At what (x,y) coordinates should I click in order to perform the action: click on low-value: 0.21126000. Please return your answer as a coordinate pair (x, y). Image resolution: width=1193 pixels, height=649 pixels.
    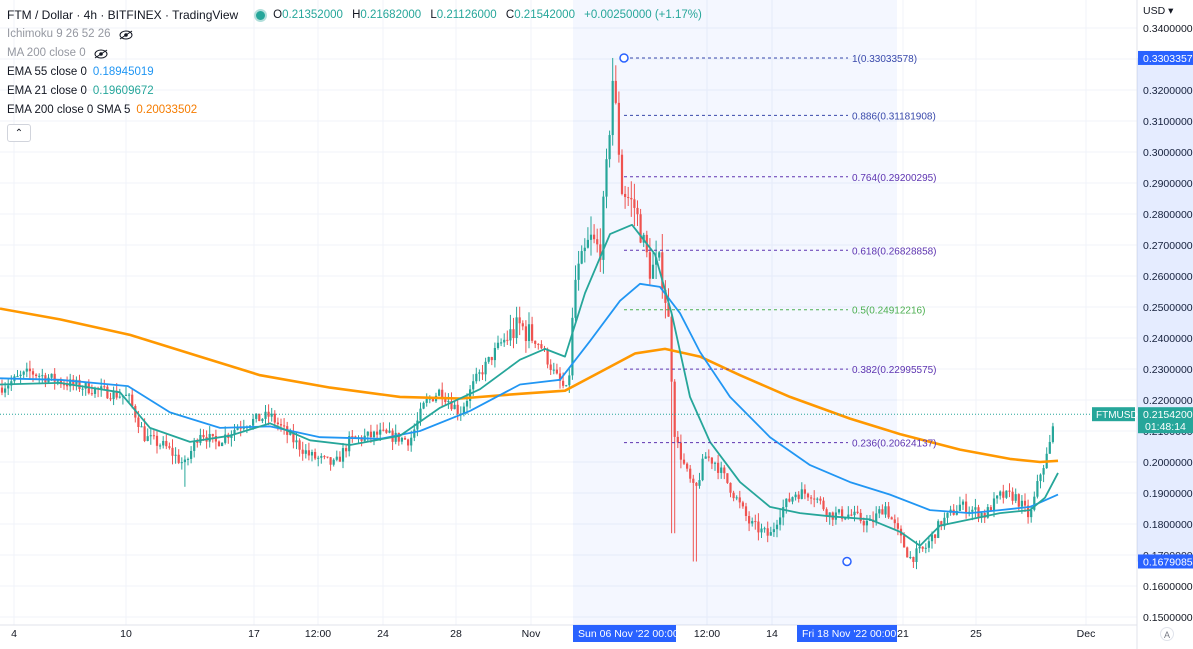
    Looking at the image, I should click on (466, 15).